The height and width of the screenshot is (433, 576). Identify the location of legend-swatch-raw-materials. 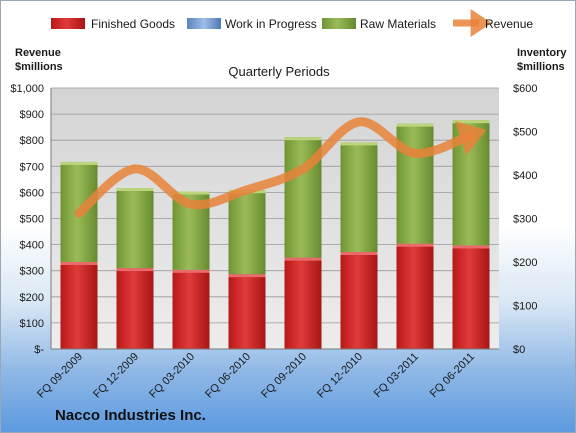
(339, 23).